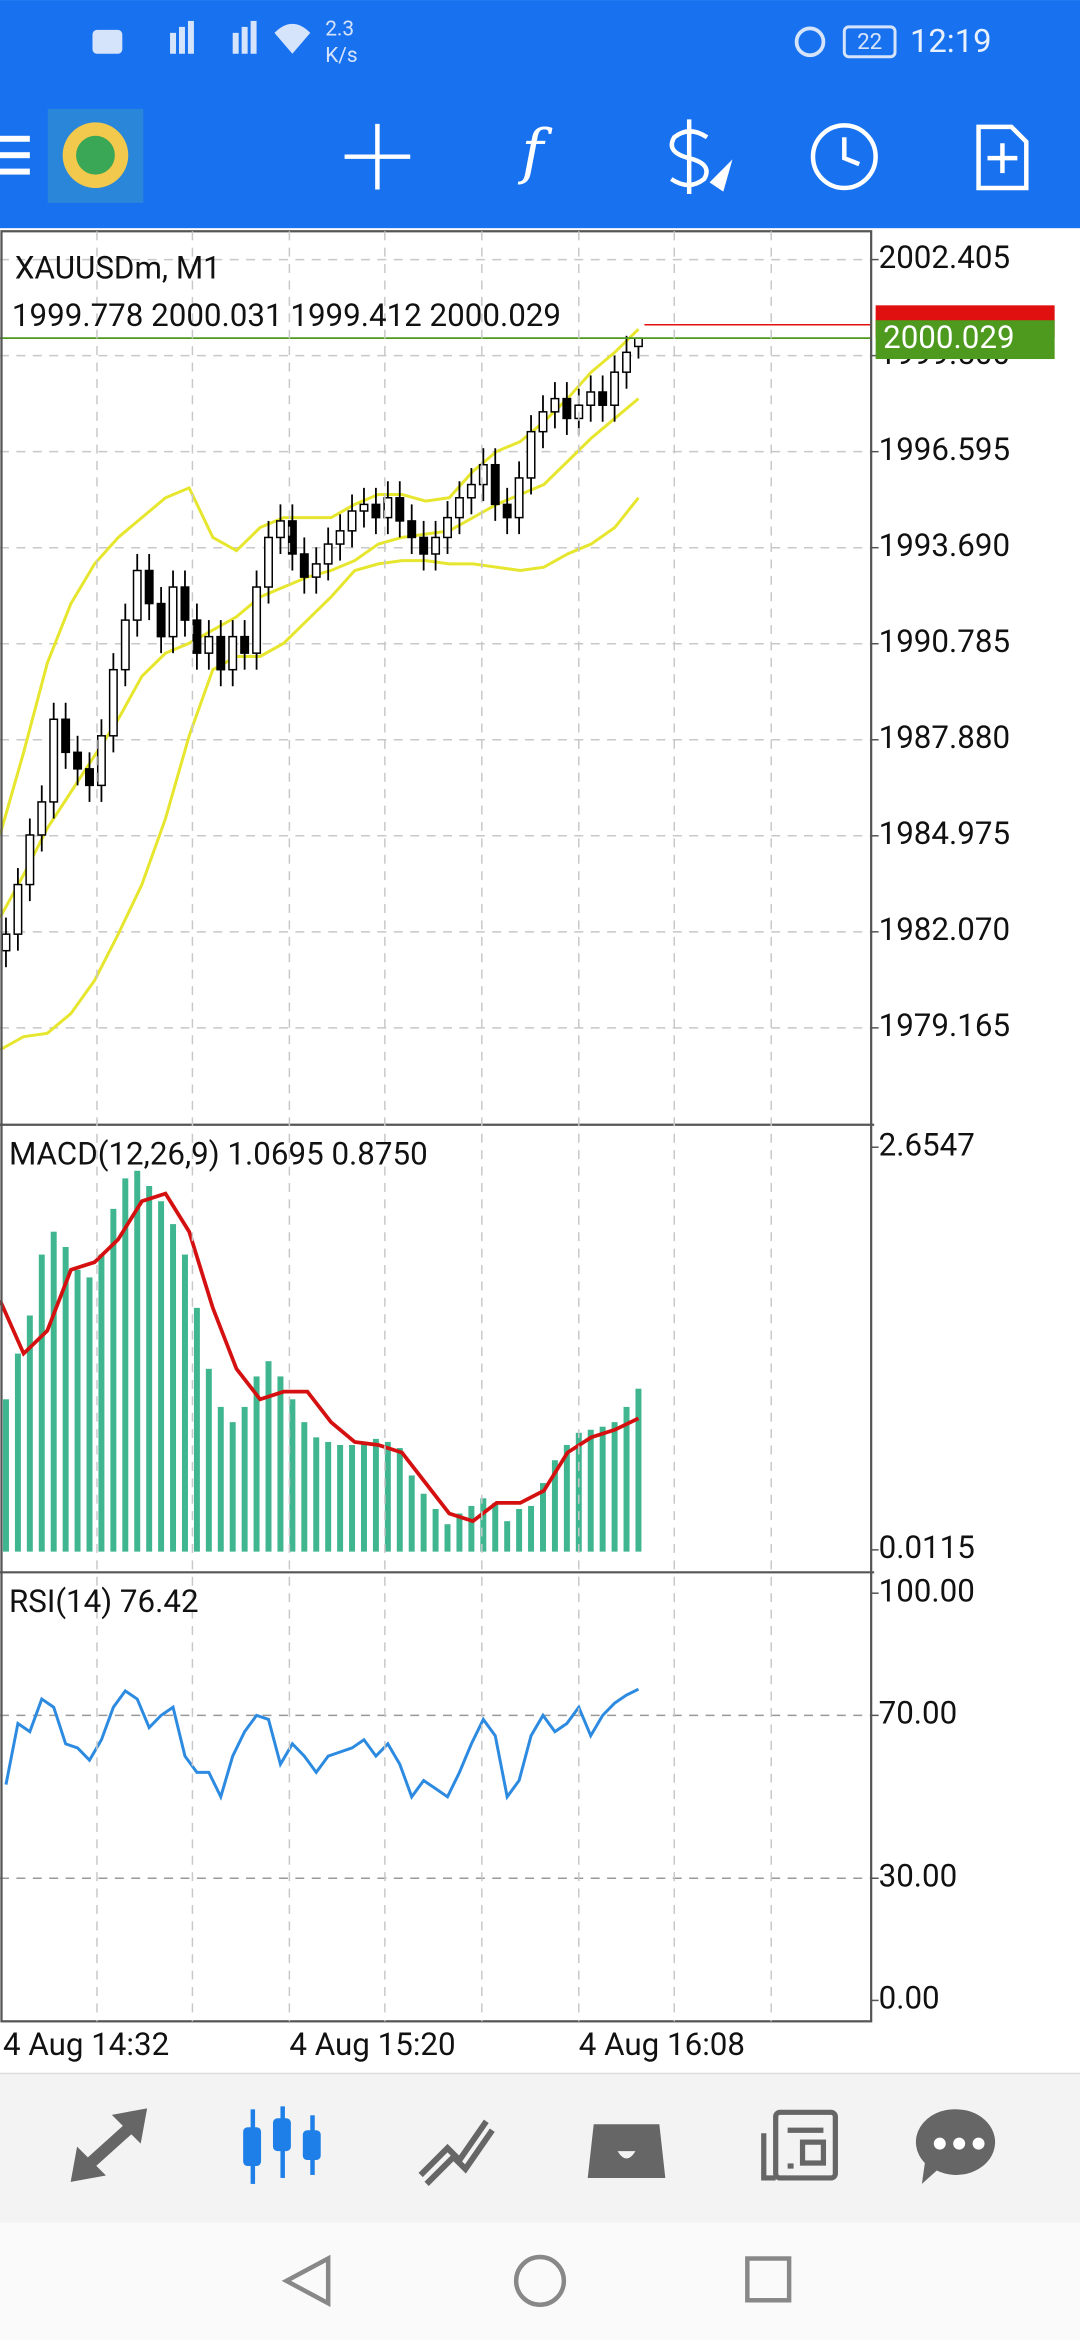 Image resolution: width=1080 pixels, height=2340 pixels. What do you see at coordinates (944, 449) in the screenshot?
I see `y-tick-label: 1996.595` at bounding box center [944, 449].